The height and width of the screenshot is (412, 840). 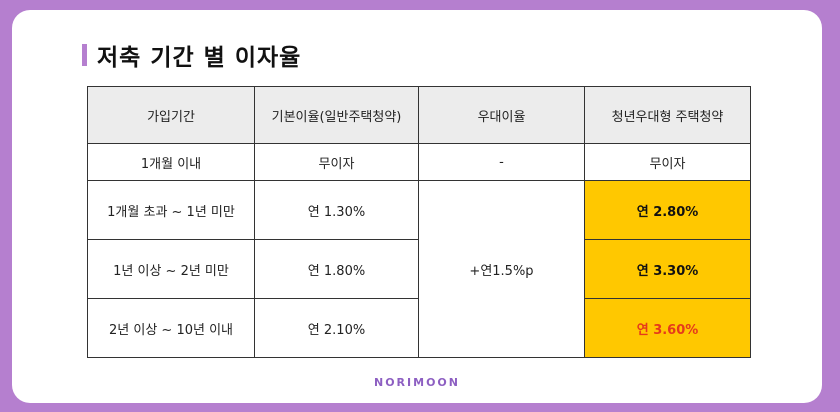 I want to click on header-period: 가입기간, so click(x=171, y=115).